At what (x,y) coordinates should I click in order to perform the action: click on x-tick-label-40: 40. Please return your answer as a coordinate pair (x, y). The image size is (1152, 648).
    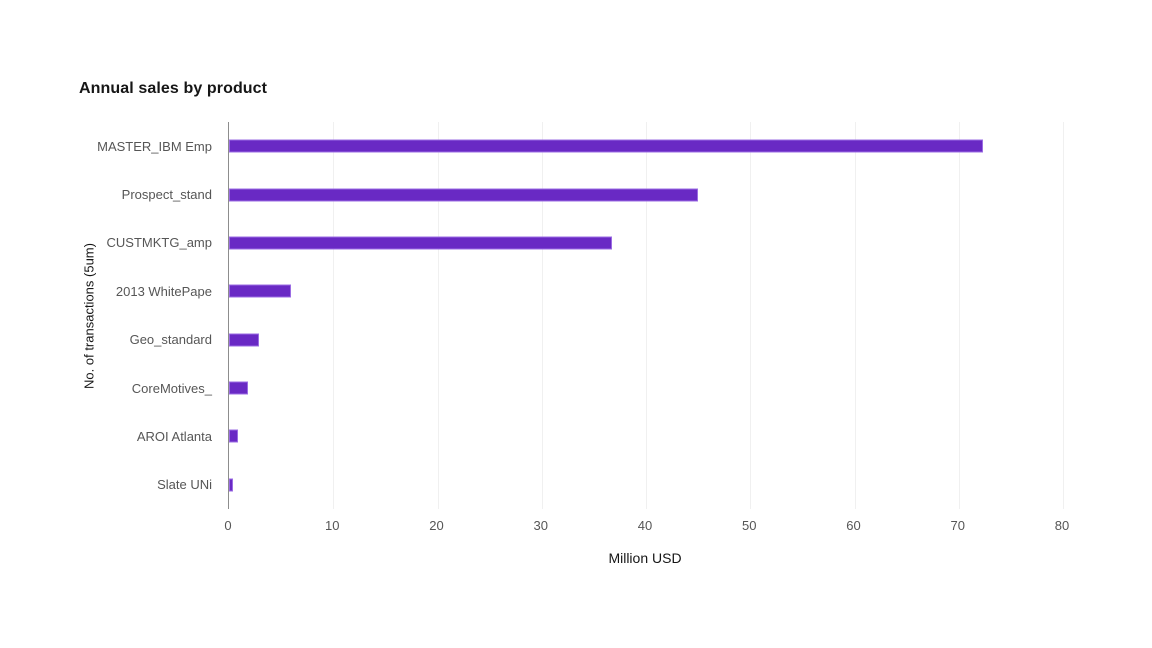
    Looking at the image, I should click on (645, 525).